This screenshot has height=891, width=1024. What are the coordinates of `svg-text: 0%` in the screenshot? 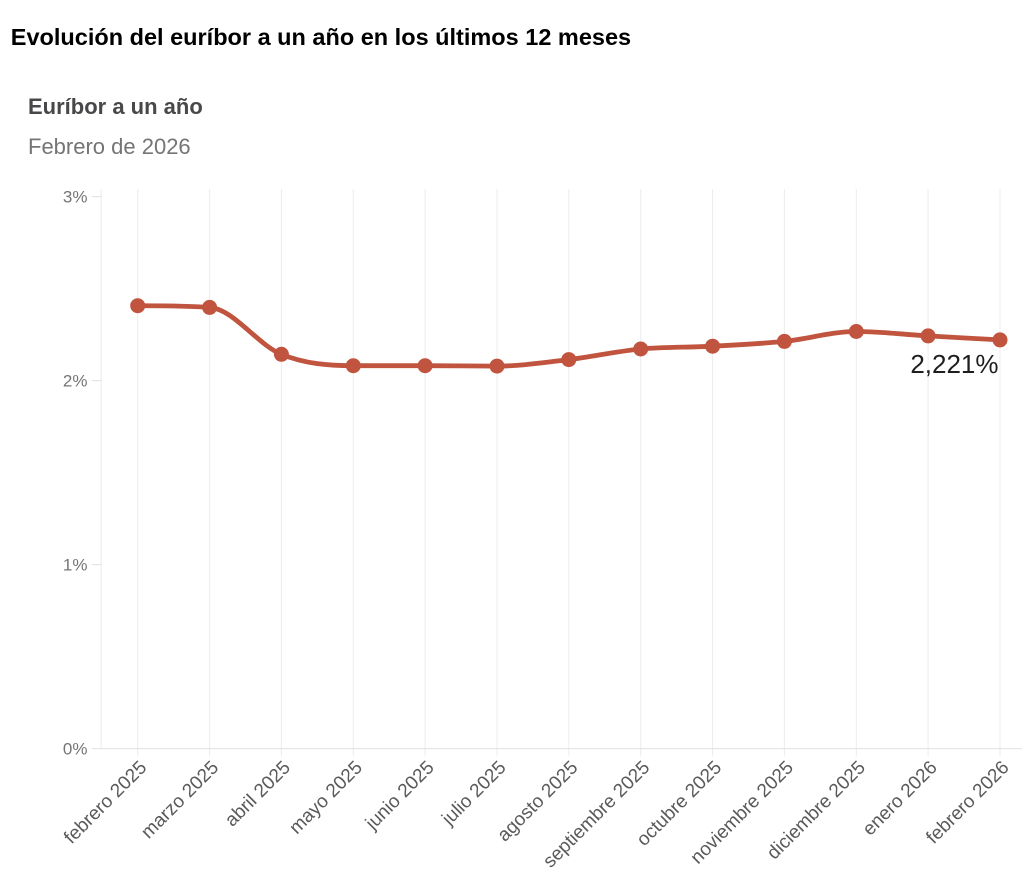 It's located at (75, 749).